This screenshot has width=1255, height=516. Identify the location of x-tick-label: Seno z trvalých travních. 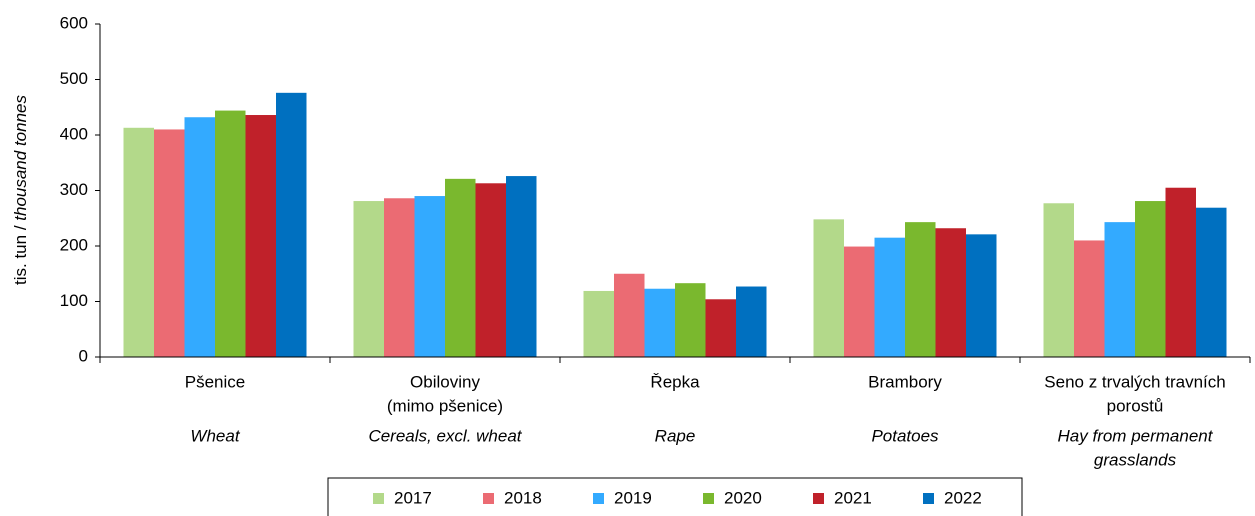
(1134, 381).